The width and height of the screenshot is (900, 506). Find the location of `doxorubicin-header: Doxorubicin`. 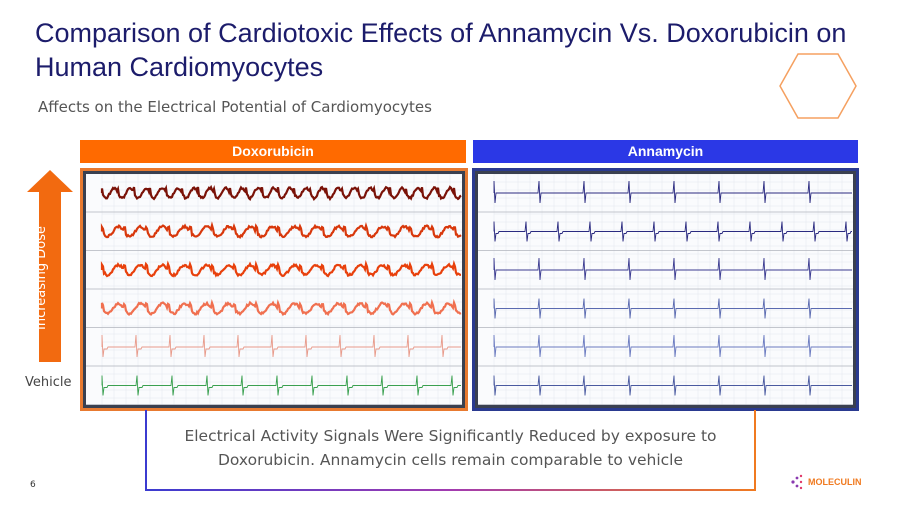

doxorubicin-header: Doxorubicin is located at coordinates (273, 151).